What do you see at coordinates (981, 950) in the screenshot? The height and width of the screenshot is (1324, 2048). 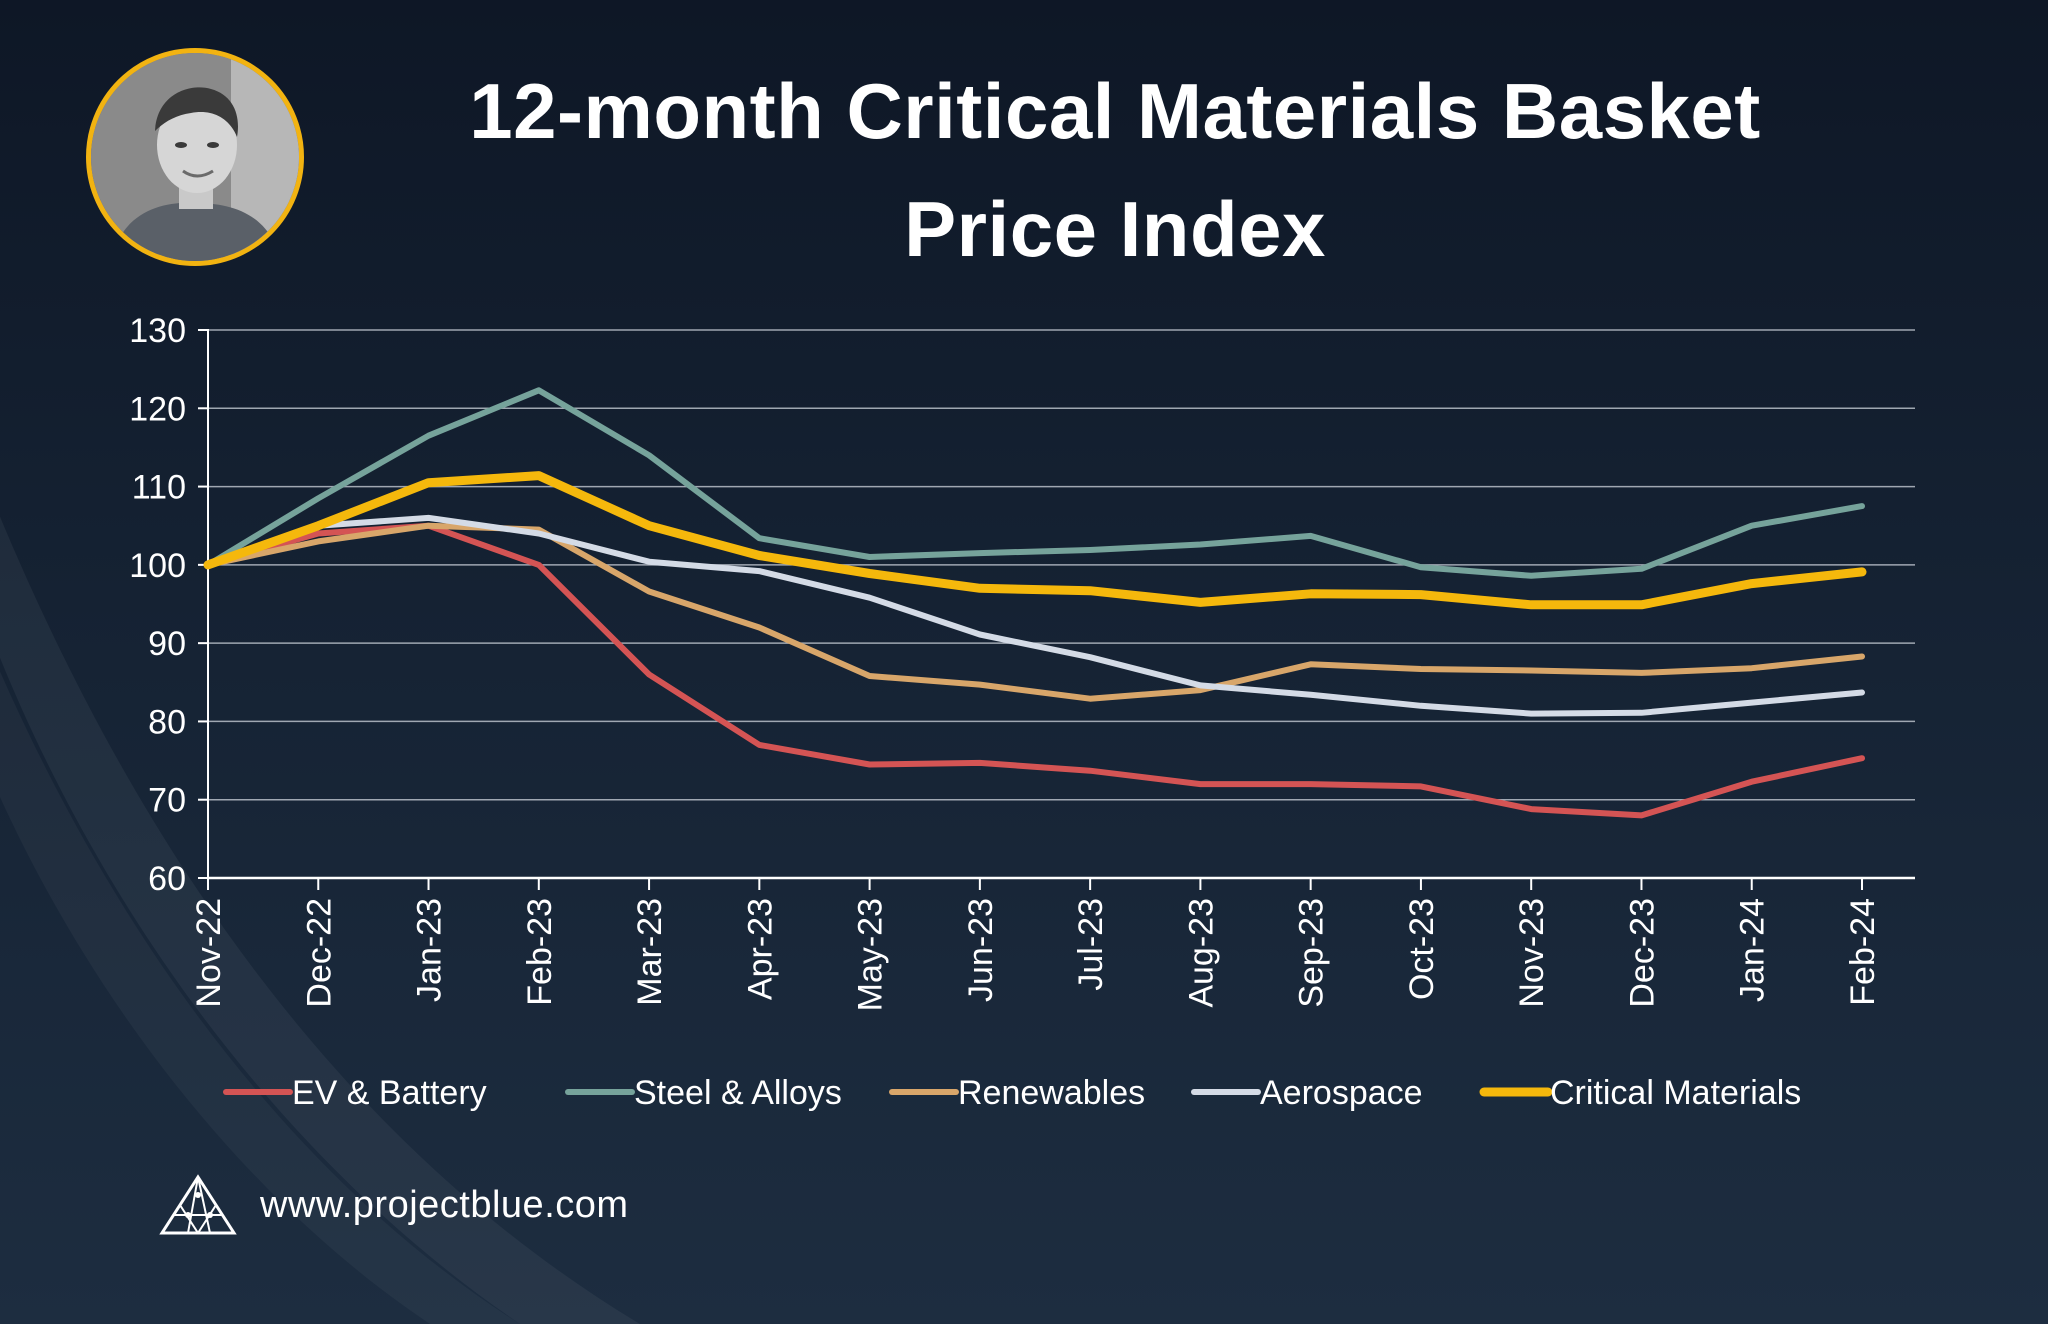 I see `x-tick-label: Jun-23` at bounding box center [981, 950].